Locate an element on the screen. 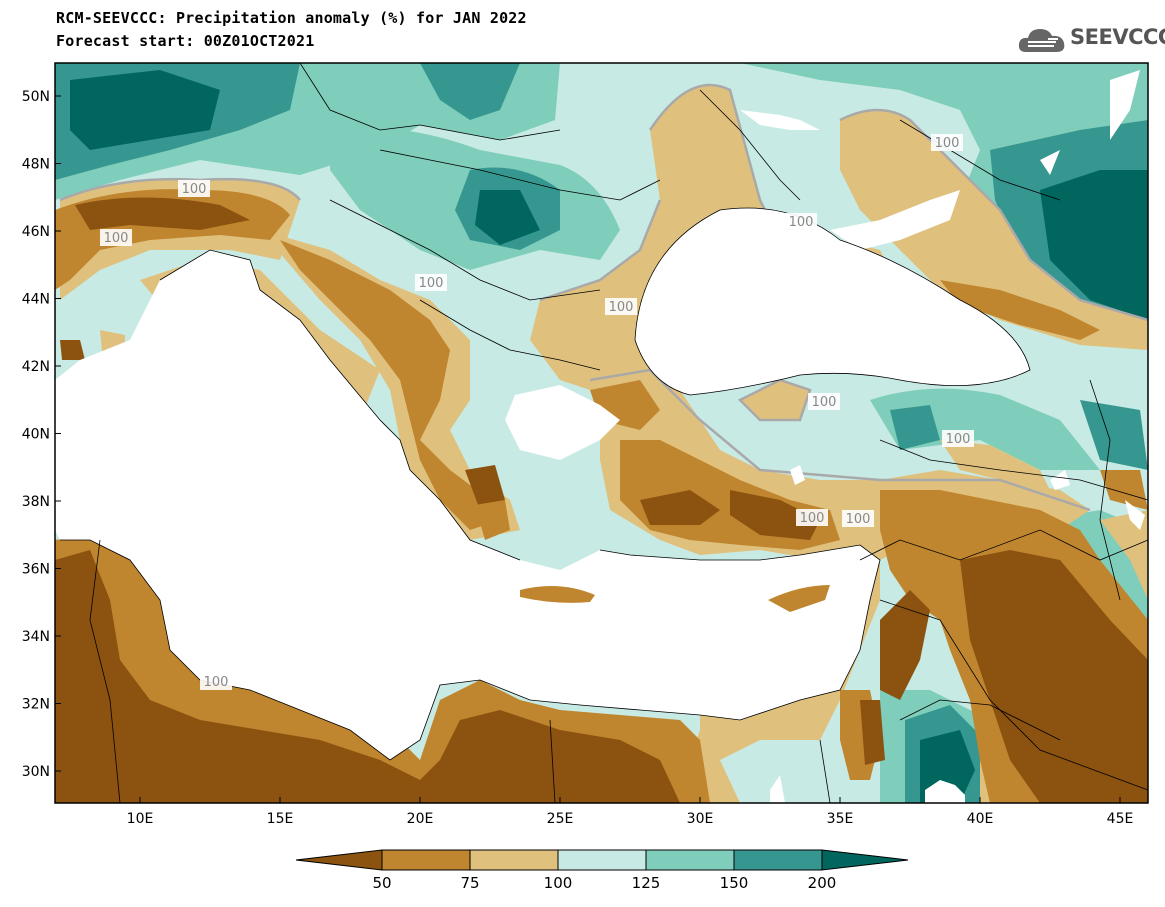 This screenshot has width=1165, height=907. longitude-axis: 10E 15E 20E 25E 30E 35E 40E 45E is located at coordinates (630, 812).